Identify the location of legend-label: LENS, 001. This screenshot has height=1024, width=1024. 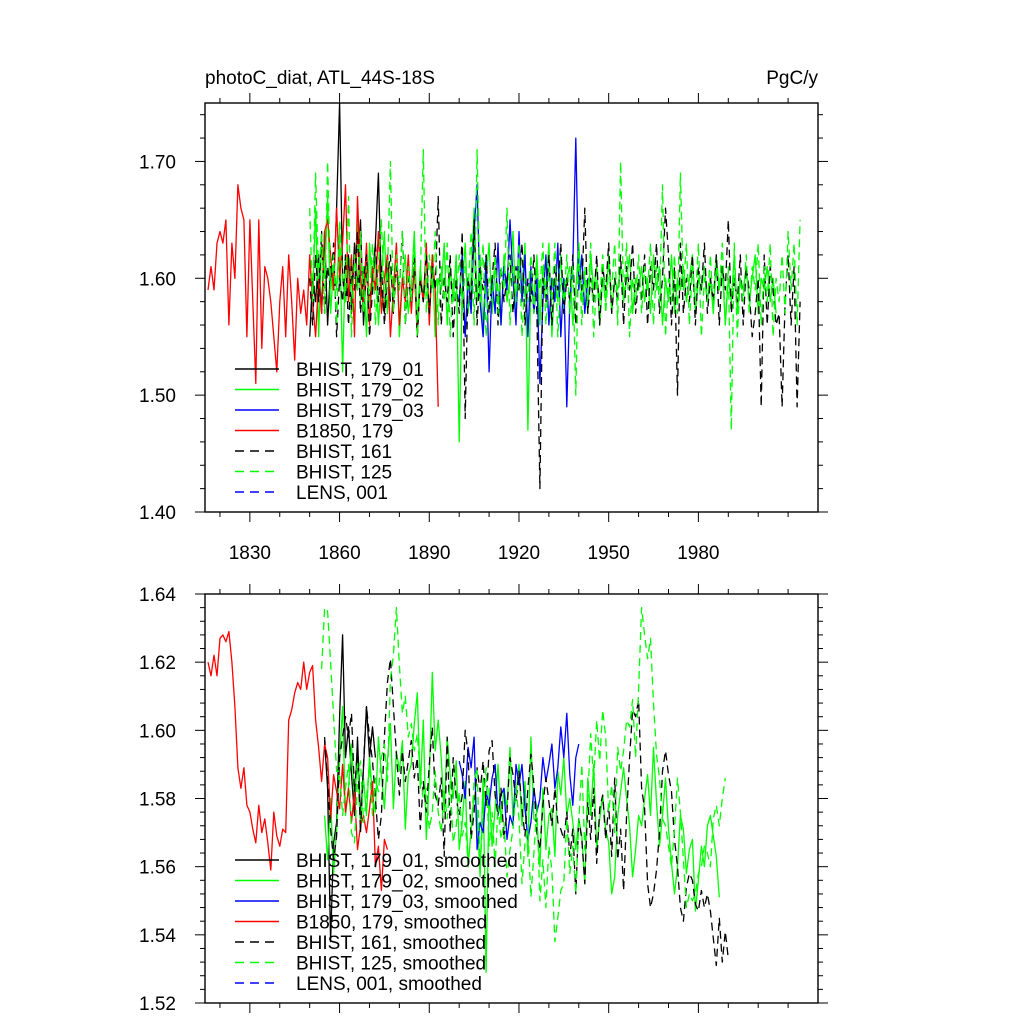
(342, 493).